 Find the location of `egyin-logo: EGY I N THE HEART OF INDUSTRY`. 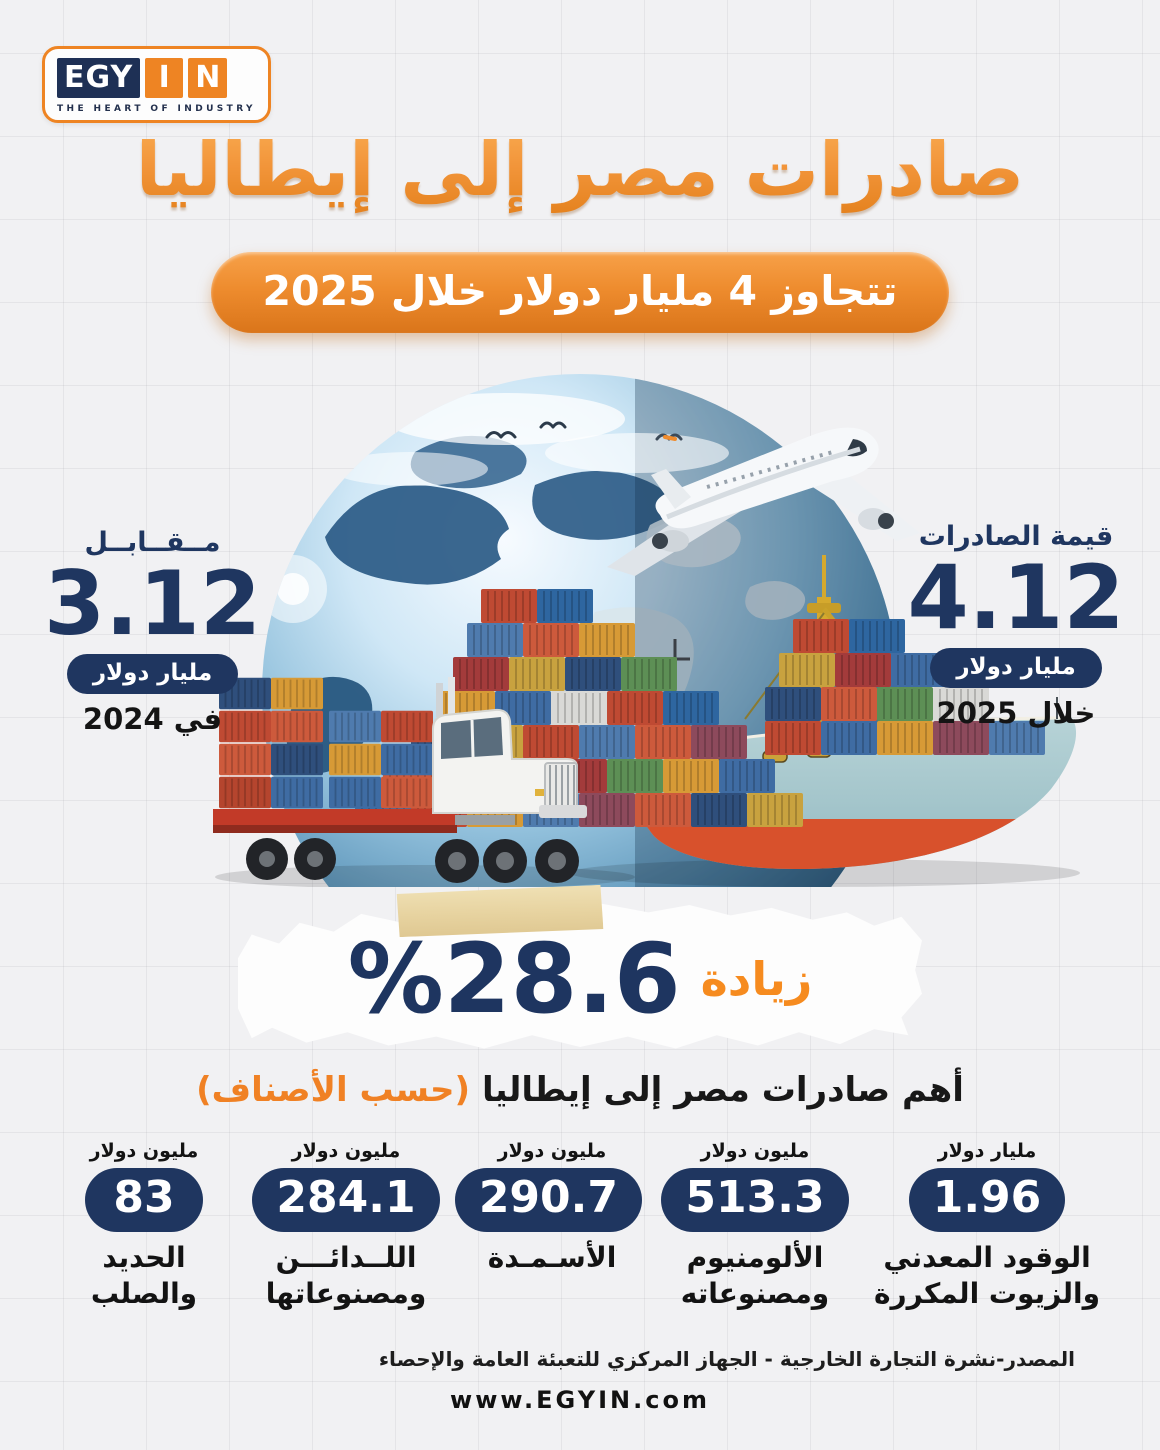

egyin-logo: EGY I N THE HEART OF INDUSTRY is located at coordinates (156, 84).